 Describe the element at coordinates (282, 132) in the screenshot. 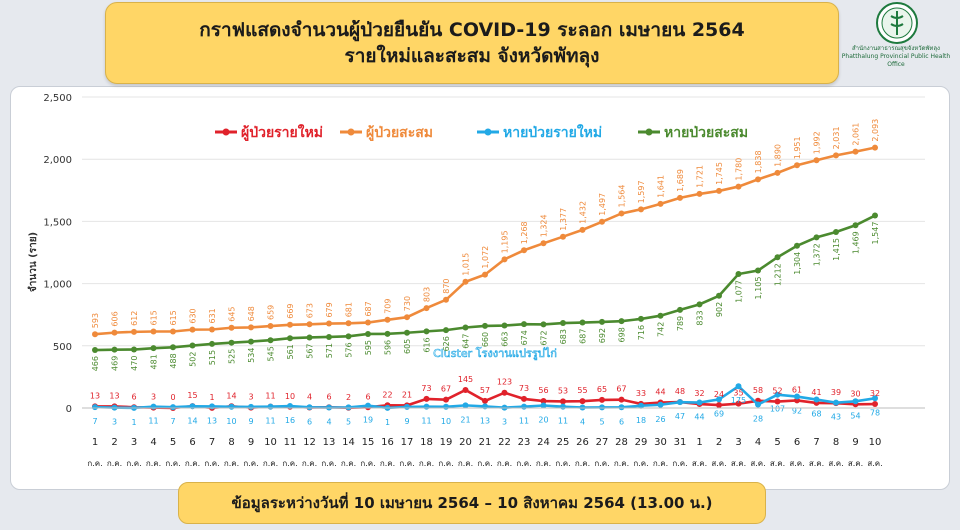

I see `legend-label: ผู้ป่วยรายใหม่` at that location.